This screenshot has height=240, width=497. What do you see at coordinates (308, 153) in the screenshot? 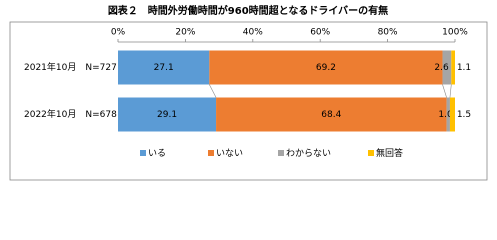
I see `legend-label: わからない` at bounding box center [308, 153].